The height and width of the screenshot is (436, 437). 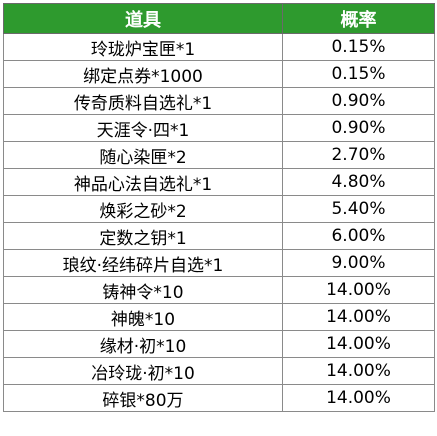 I want to click on header-probability: 概率, so click(x=358, y=18).